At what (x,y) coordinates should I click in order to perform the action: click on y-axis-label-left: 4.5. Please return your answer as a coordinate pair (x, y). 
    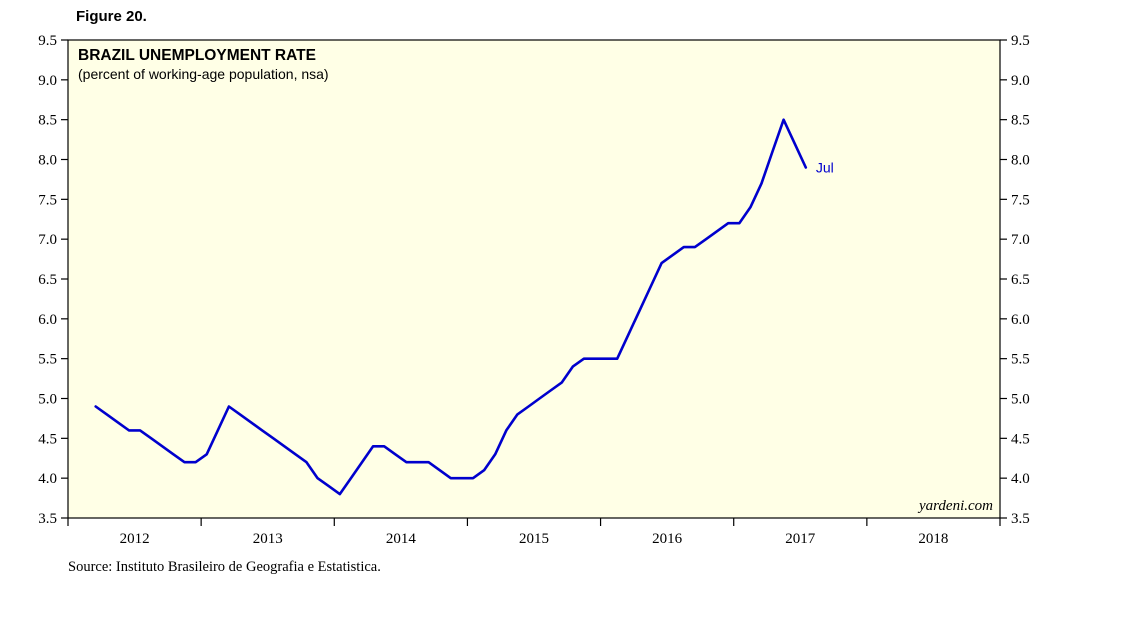
    Looking at the image, I should click on (47, 439).